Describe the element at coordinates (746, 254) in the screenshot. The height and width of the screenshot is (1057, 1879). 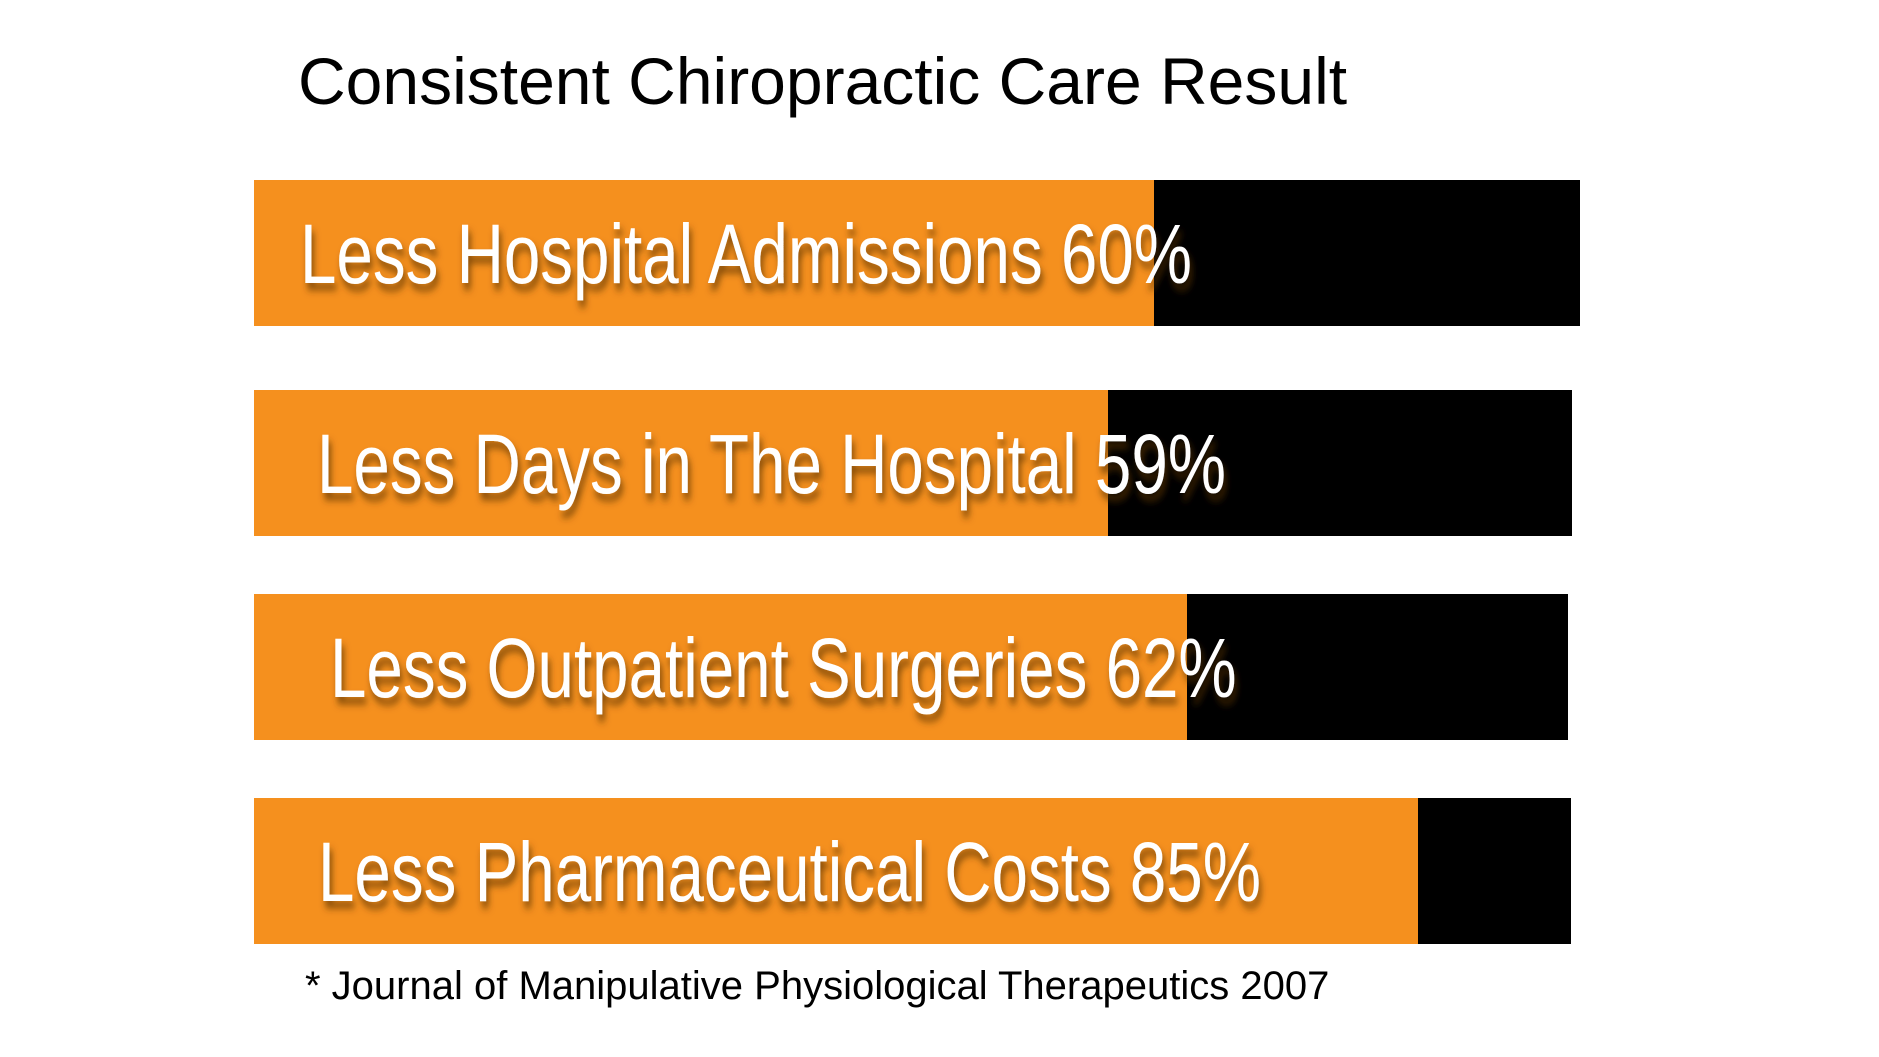
I see `bar-label: Less Hospital Admissions 60%` at that location.